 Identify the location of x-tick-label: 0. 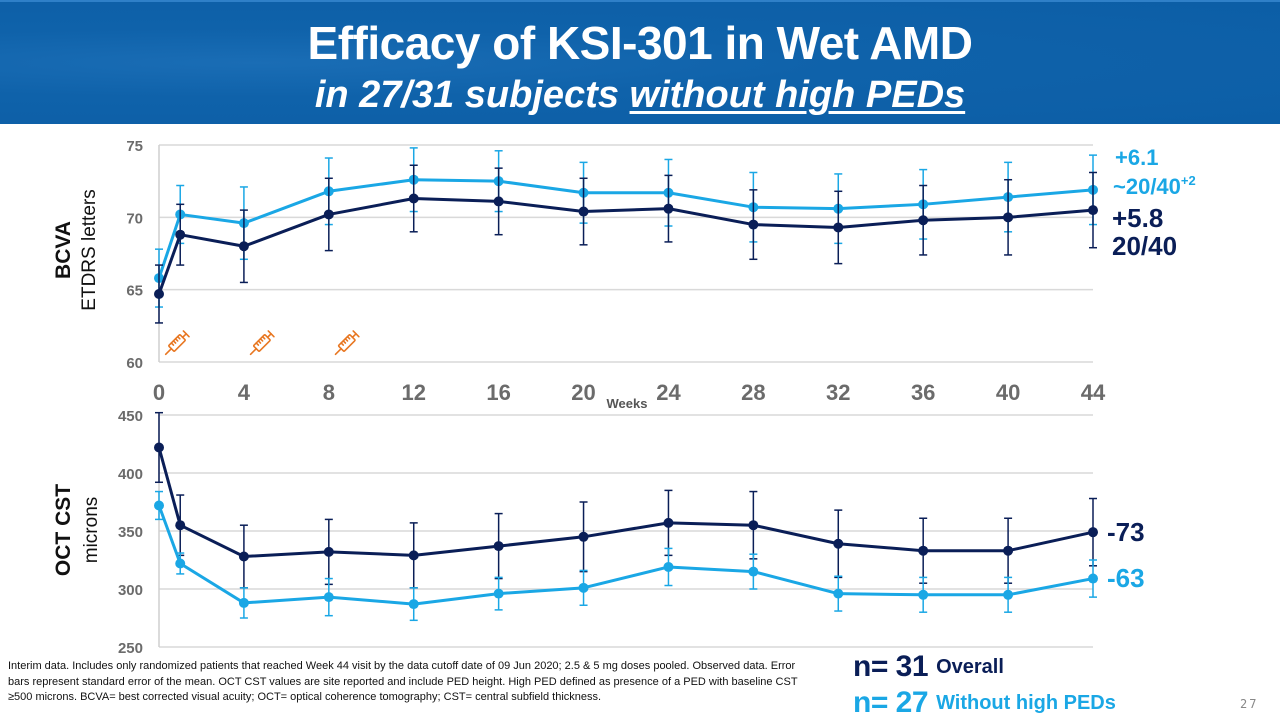
(159, 392).